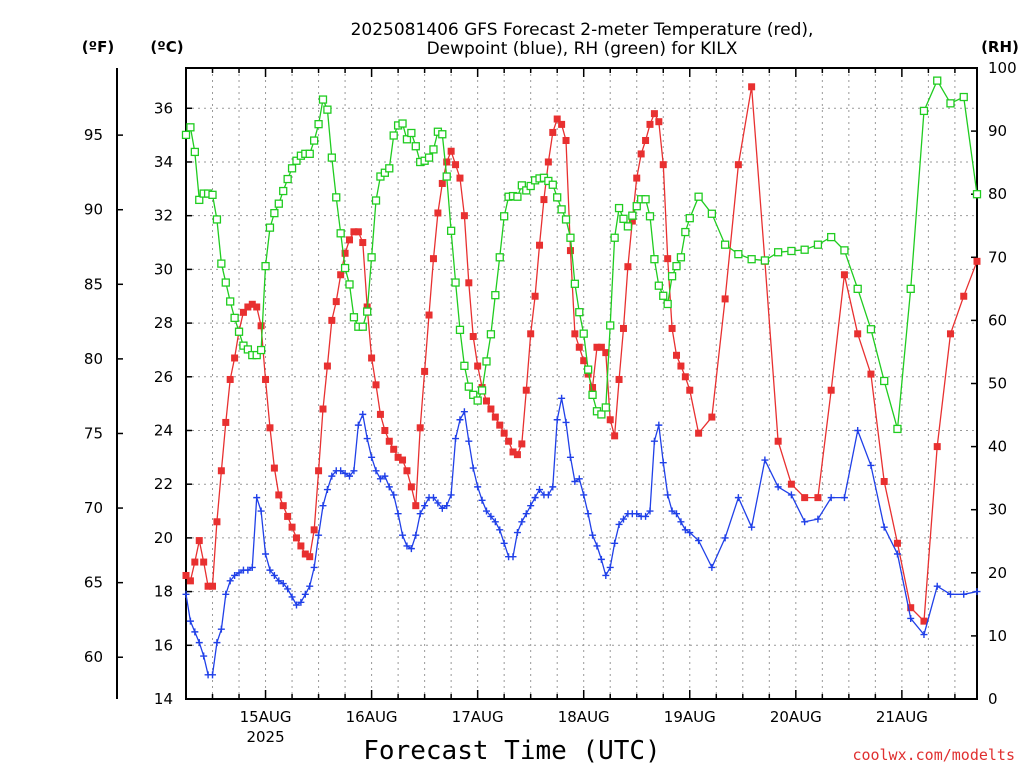  What do you see at coordinates (993, 699) in the screenshot?
I see `rh-tick-label: 0` at bounding box center [993, 699].